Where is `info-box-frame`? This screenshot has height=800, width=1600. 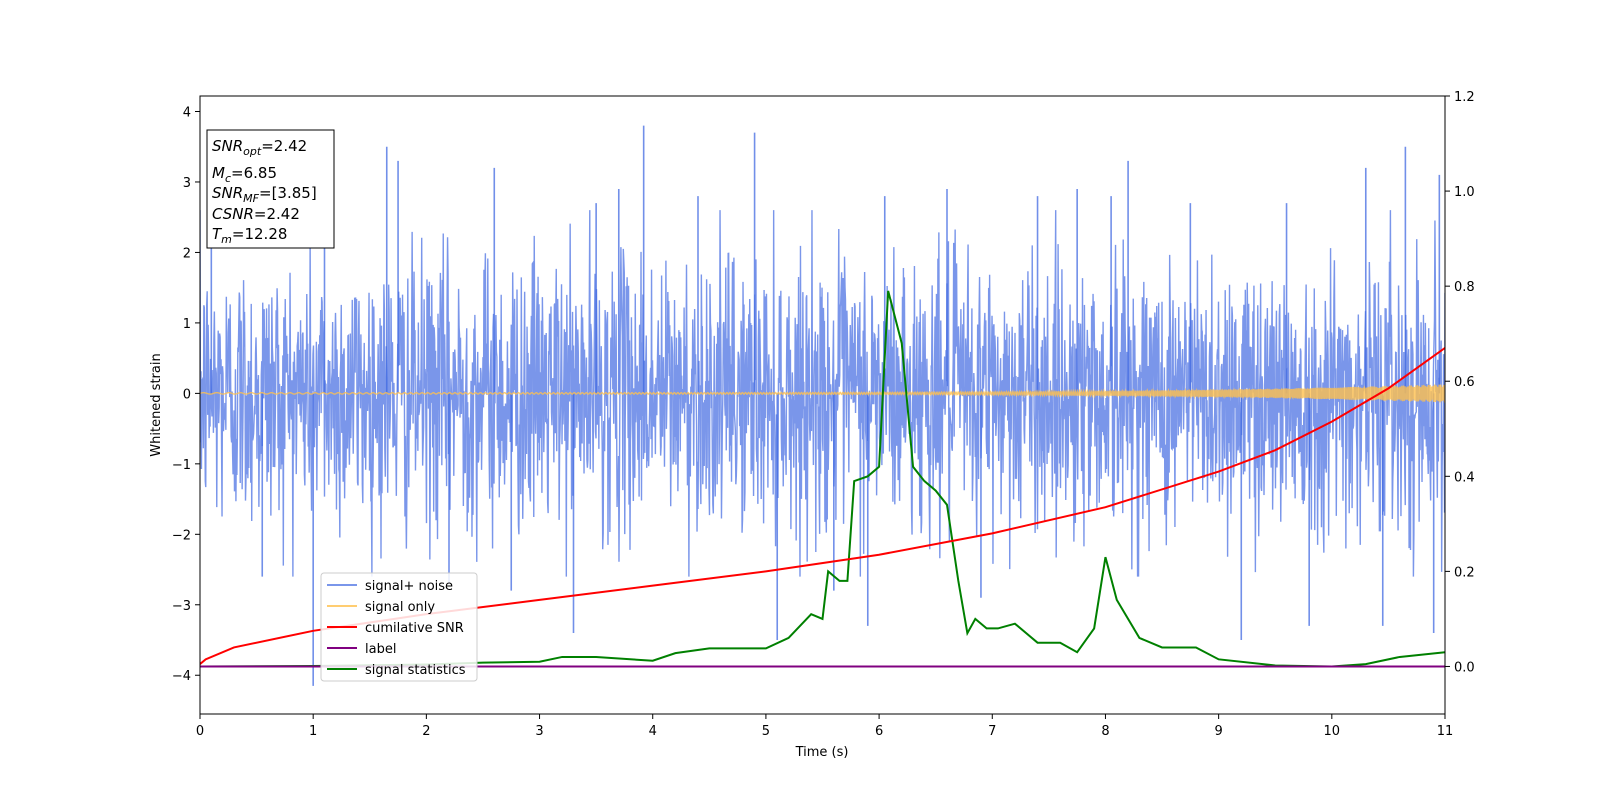
info-box-frame is located at coordinates (270, 189).